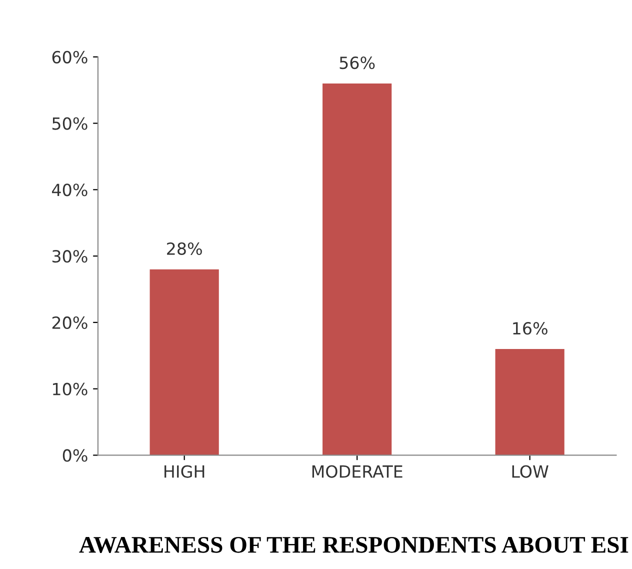  I want to click on x-tick-label: LOW, so click(530, 471).